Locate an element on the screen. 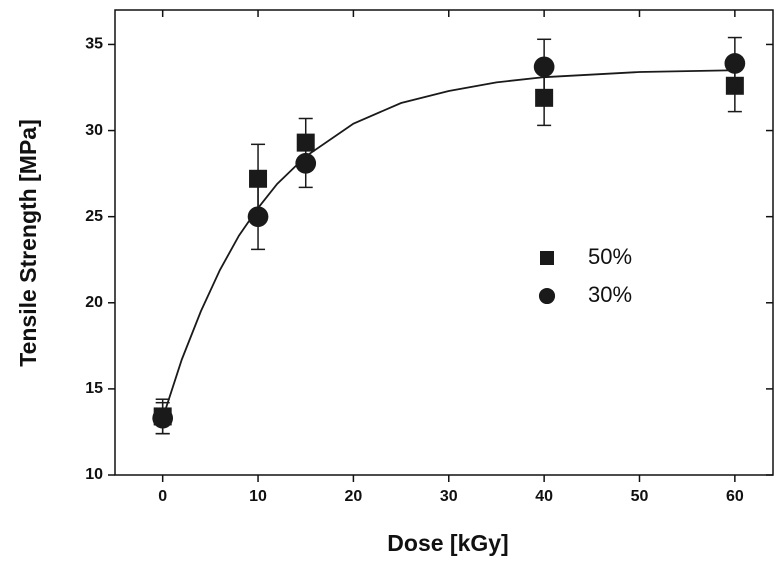  y-tick-label: 20 is located at coordinates (94, 302).